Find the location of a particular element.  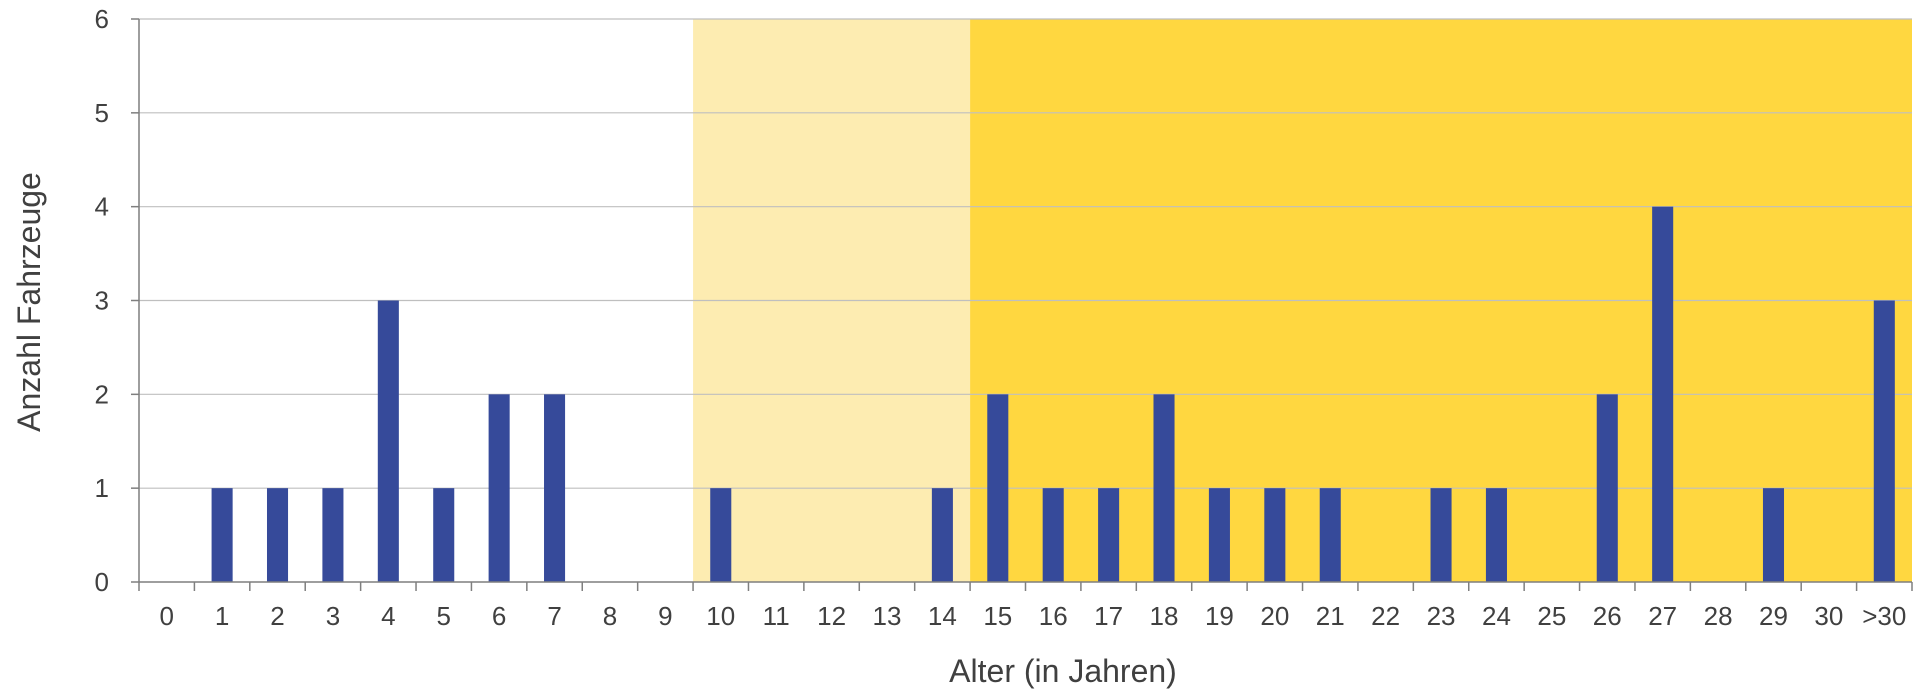

y-tick-label: 4 is located at coordinates (102, 207).